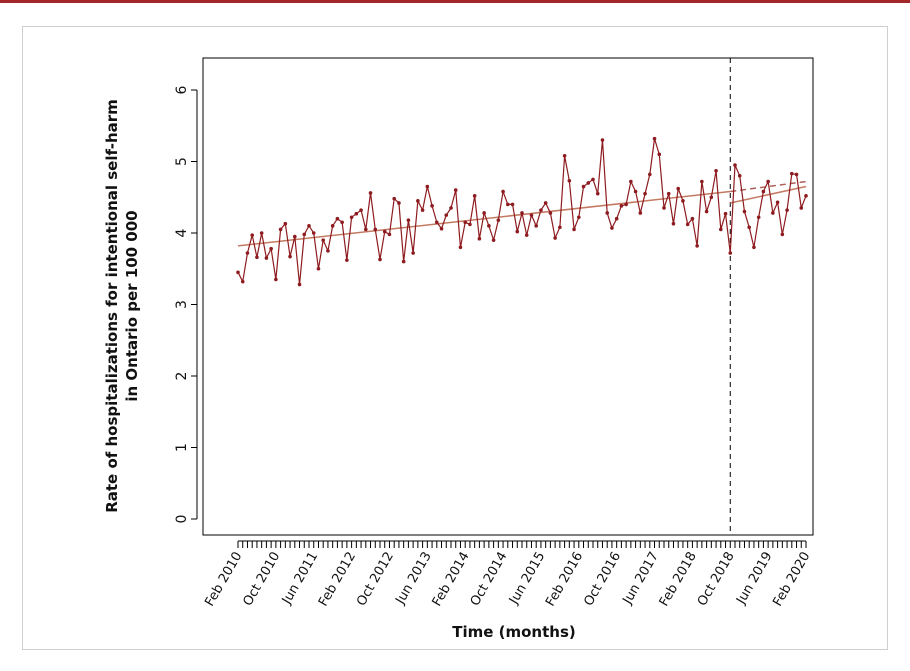 The image size is (910, 671). What do you see at coordinates (514, 632) in the screenshot?
I see `x-axis-title: Time (months)` at bounding box center [514, 632].